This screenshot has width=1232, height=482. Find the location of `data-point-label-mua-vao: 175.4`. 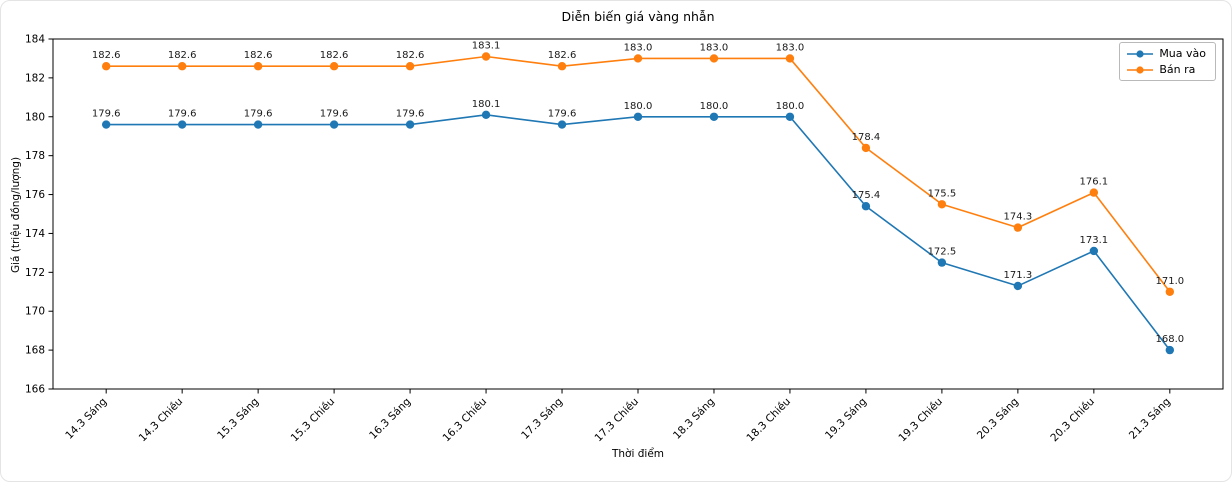

data-point-label-mua-vao: 175.4 is located at coordinates (866, 195).